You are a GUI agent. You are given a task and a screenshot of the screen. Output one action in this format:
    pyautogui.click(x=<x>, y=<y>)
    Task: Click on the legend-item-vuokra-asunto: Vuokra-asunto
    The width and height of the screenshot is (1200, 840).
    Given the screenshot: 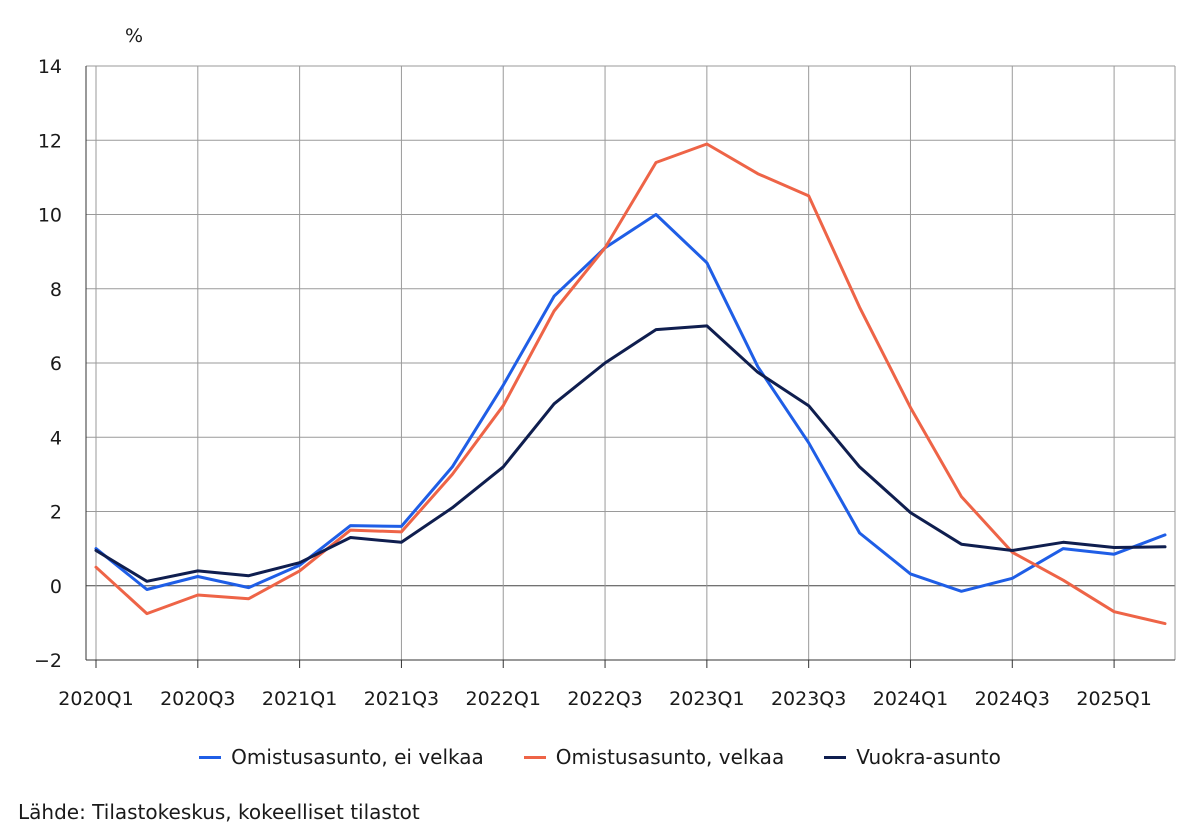 What is the action you would take?
    pyautogui.click(x=912, y=757)
    